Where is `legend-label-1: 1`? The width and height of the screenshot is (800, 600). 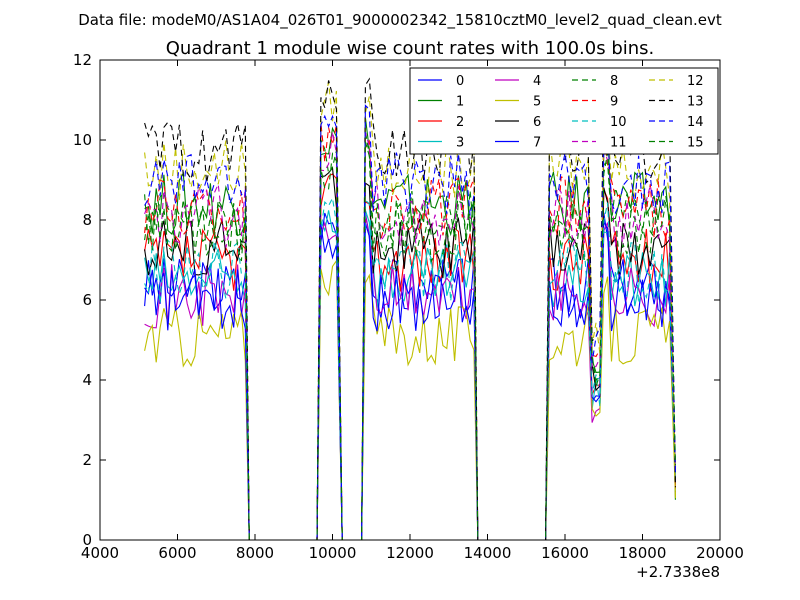
legend-label-1: 1 is located at coordinates (460, 102).